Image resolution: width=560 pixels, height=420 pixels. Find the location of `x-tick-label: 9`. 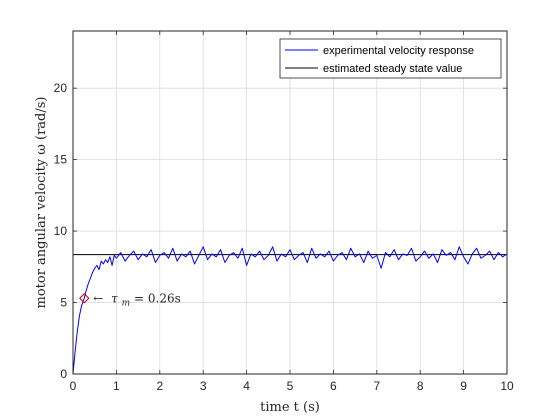

x-tick-label: 9 is located at coordinates (463, 386).